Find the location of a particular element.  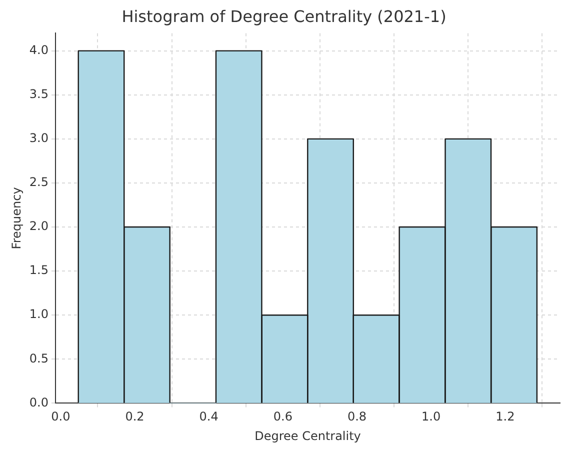

x-tick-label: 0.0 is located at coordinates (60, 417).